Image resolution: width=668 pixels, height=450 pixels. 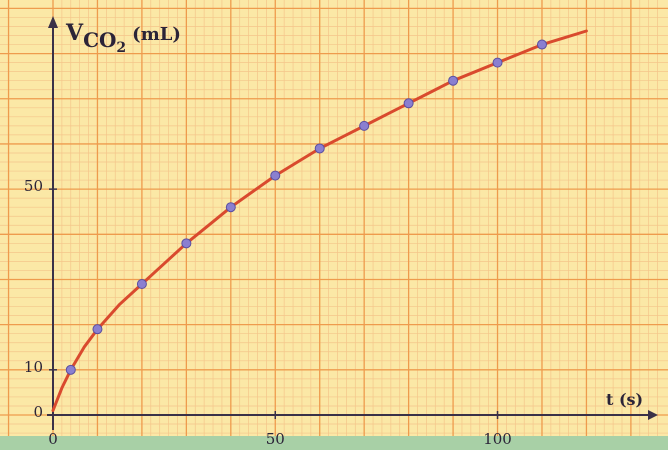 I want to click on x-tick-label: 50, so click(x=275, y=439).